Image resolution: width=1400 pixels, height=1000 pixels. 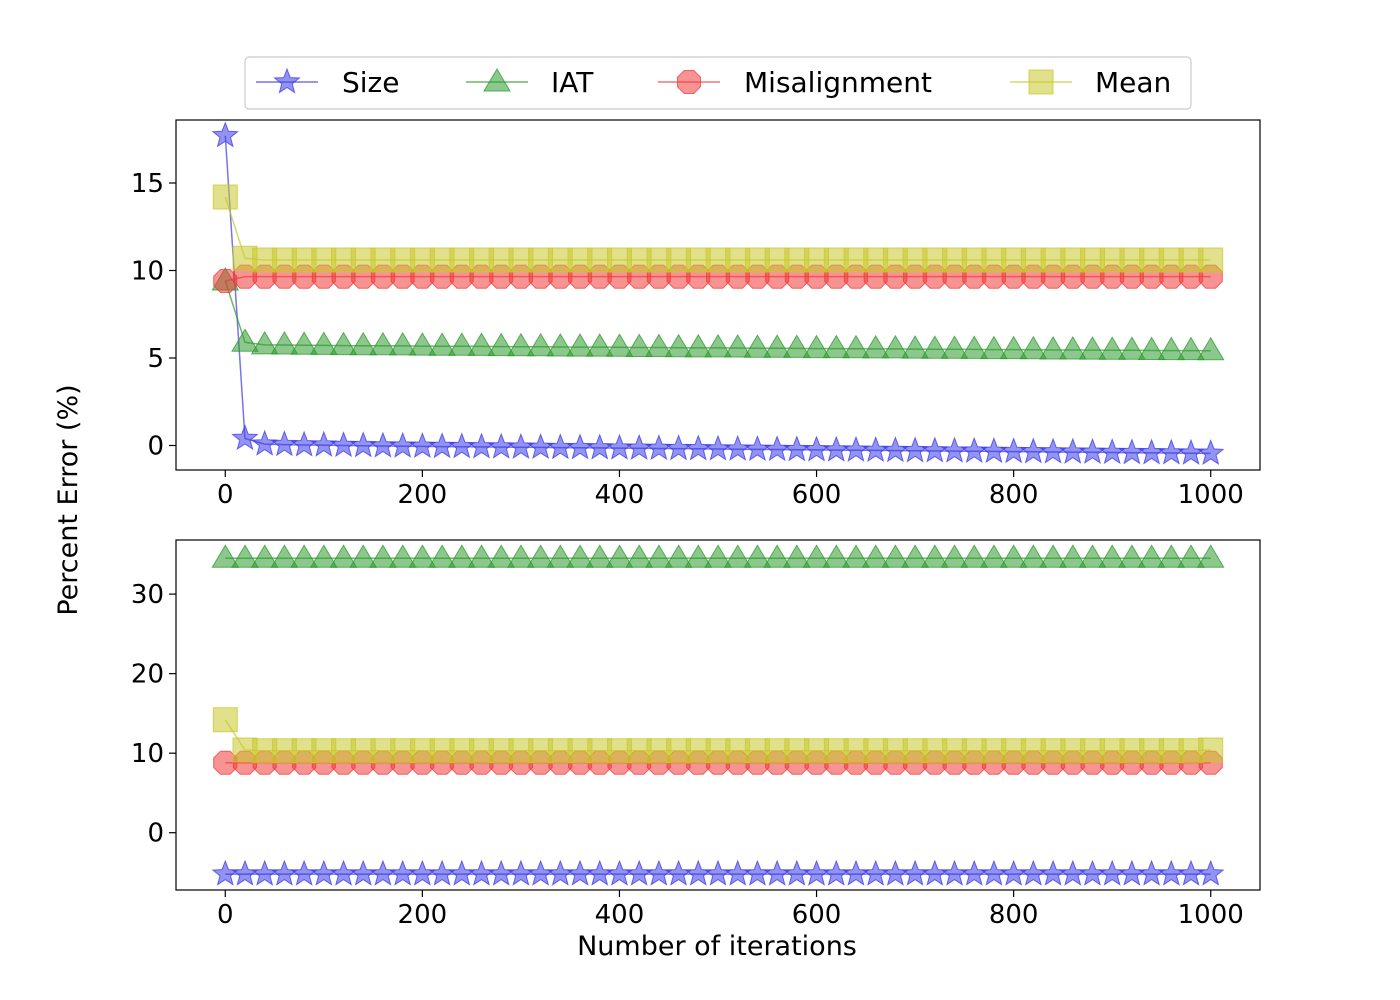 What do you see at coordinates (1014, 915) in the screenshot?
I see `bottom-x-tick-label: 800` at bounding box center [1014, 915].